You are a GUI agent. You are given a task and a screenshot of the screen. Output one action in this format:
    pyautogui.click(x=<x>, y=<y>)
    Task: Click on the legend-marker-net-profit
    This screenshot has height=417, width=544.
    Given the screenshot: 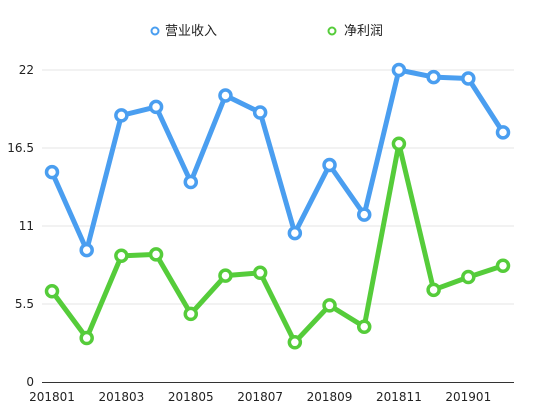 What is the action you would take?
    pyautogui.click(x=332, y=31)
    